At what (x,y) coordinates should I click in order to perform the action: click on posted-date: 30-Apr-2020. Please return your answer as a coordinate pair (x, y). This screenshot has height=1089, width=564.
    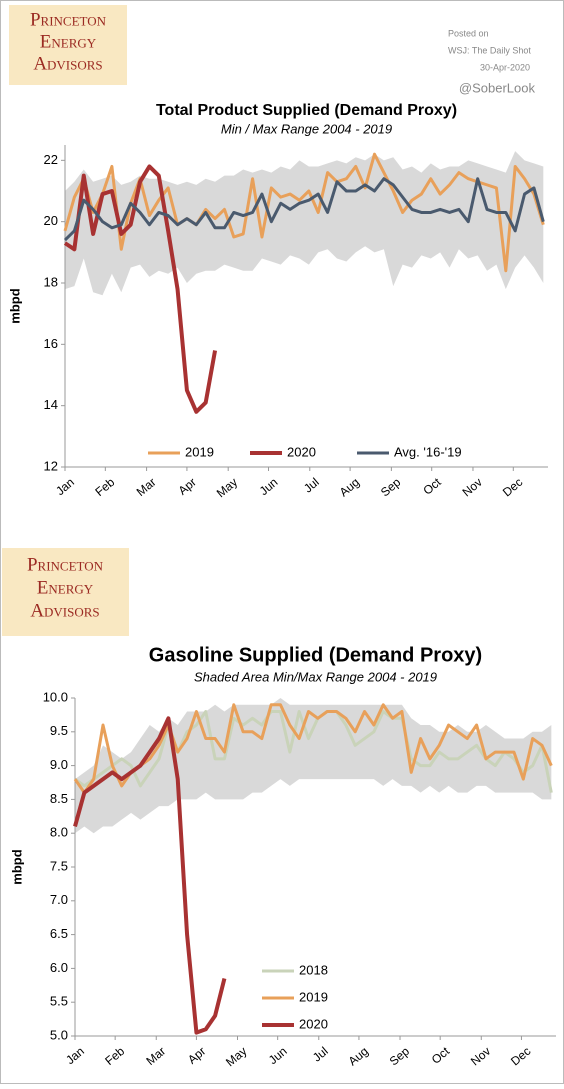
    Looking at the image, I should click on (505, 67).